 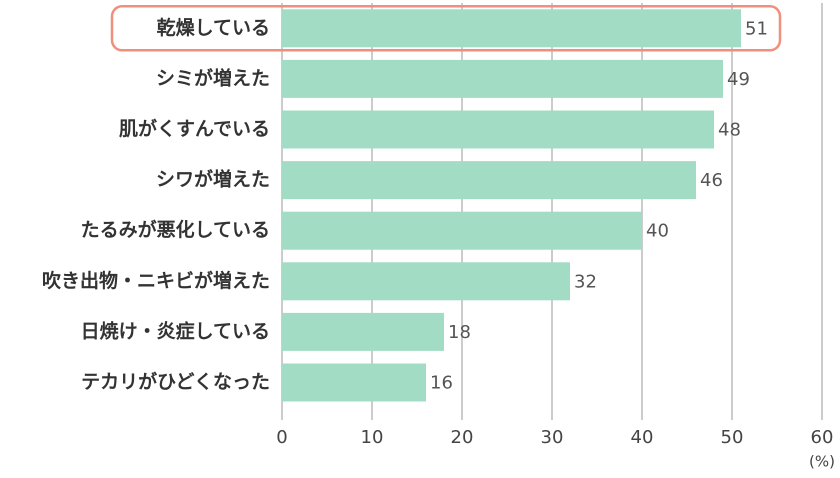 I want to click on value-label: 48, so click(x=729, y=130).